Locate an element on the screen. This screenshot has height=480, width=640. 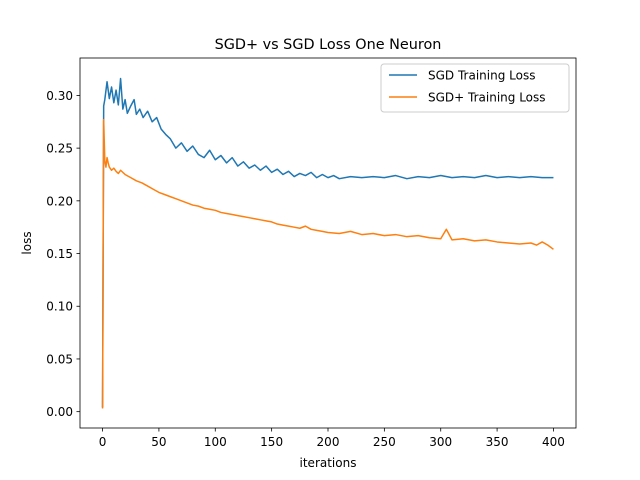
y-axis-ticks: 0.00 0.05 0.10 0.15 0.20 0.25 0.30 is located at coordinates (63, 254).